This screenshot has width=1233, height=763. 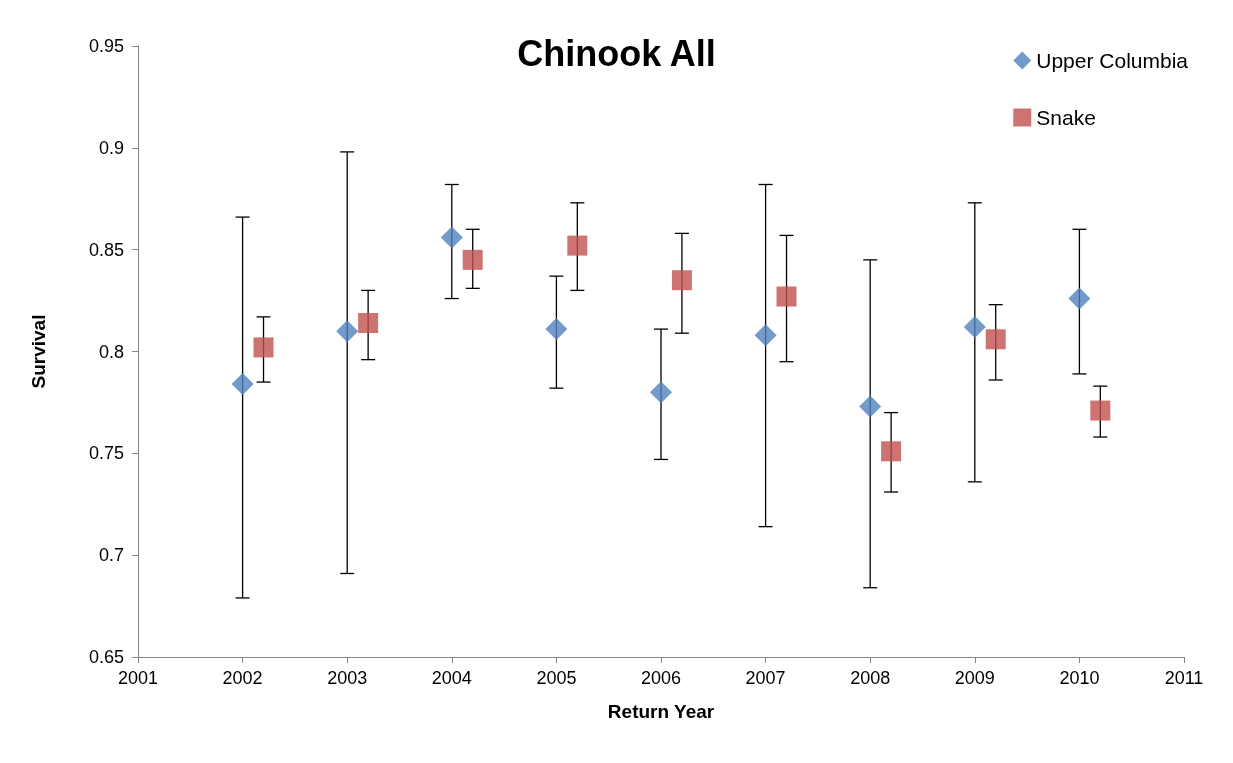 I want to click on legend-label: Snake, so click(x=1066, y=117).